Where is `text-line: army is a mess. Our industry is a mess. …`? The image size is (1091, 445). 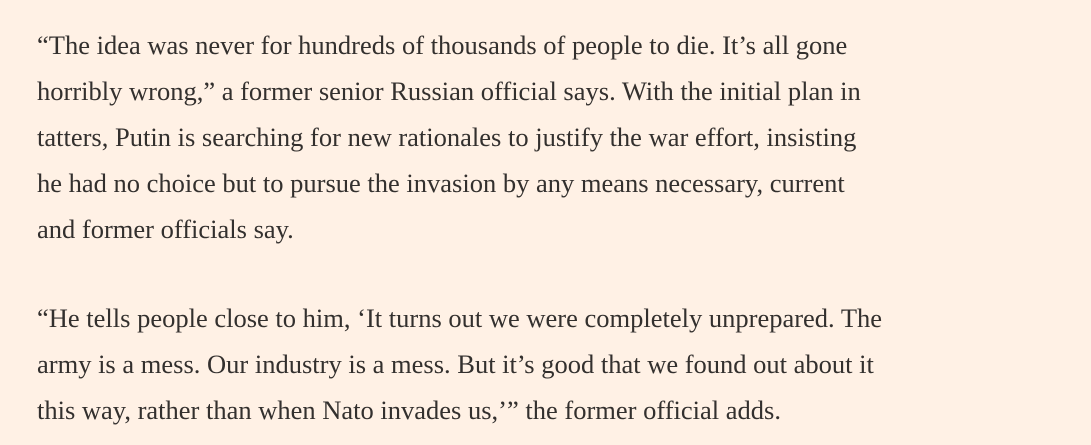
text-line: army is a mess. Our industry is a mess. … is located at coordinates (455, 364).